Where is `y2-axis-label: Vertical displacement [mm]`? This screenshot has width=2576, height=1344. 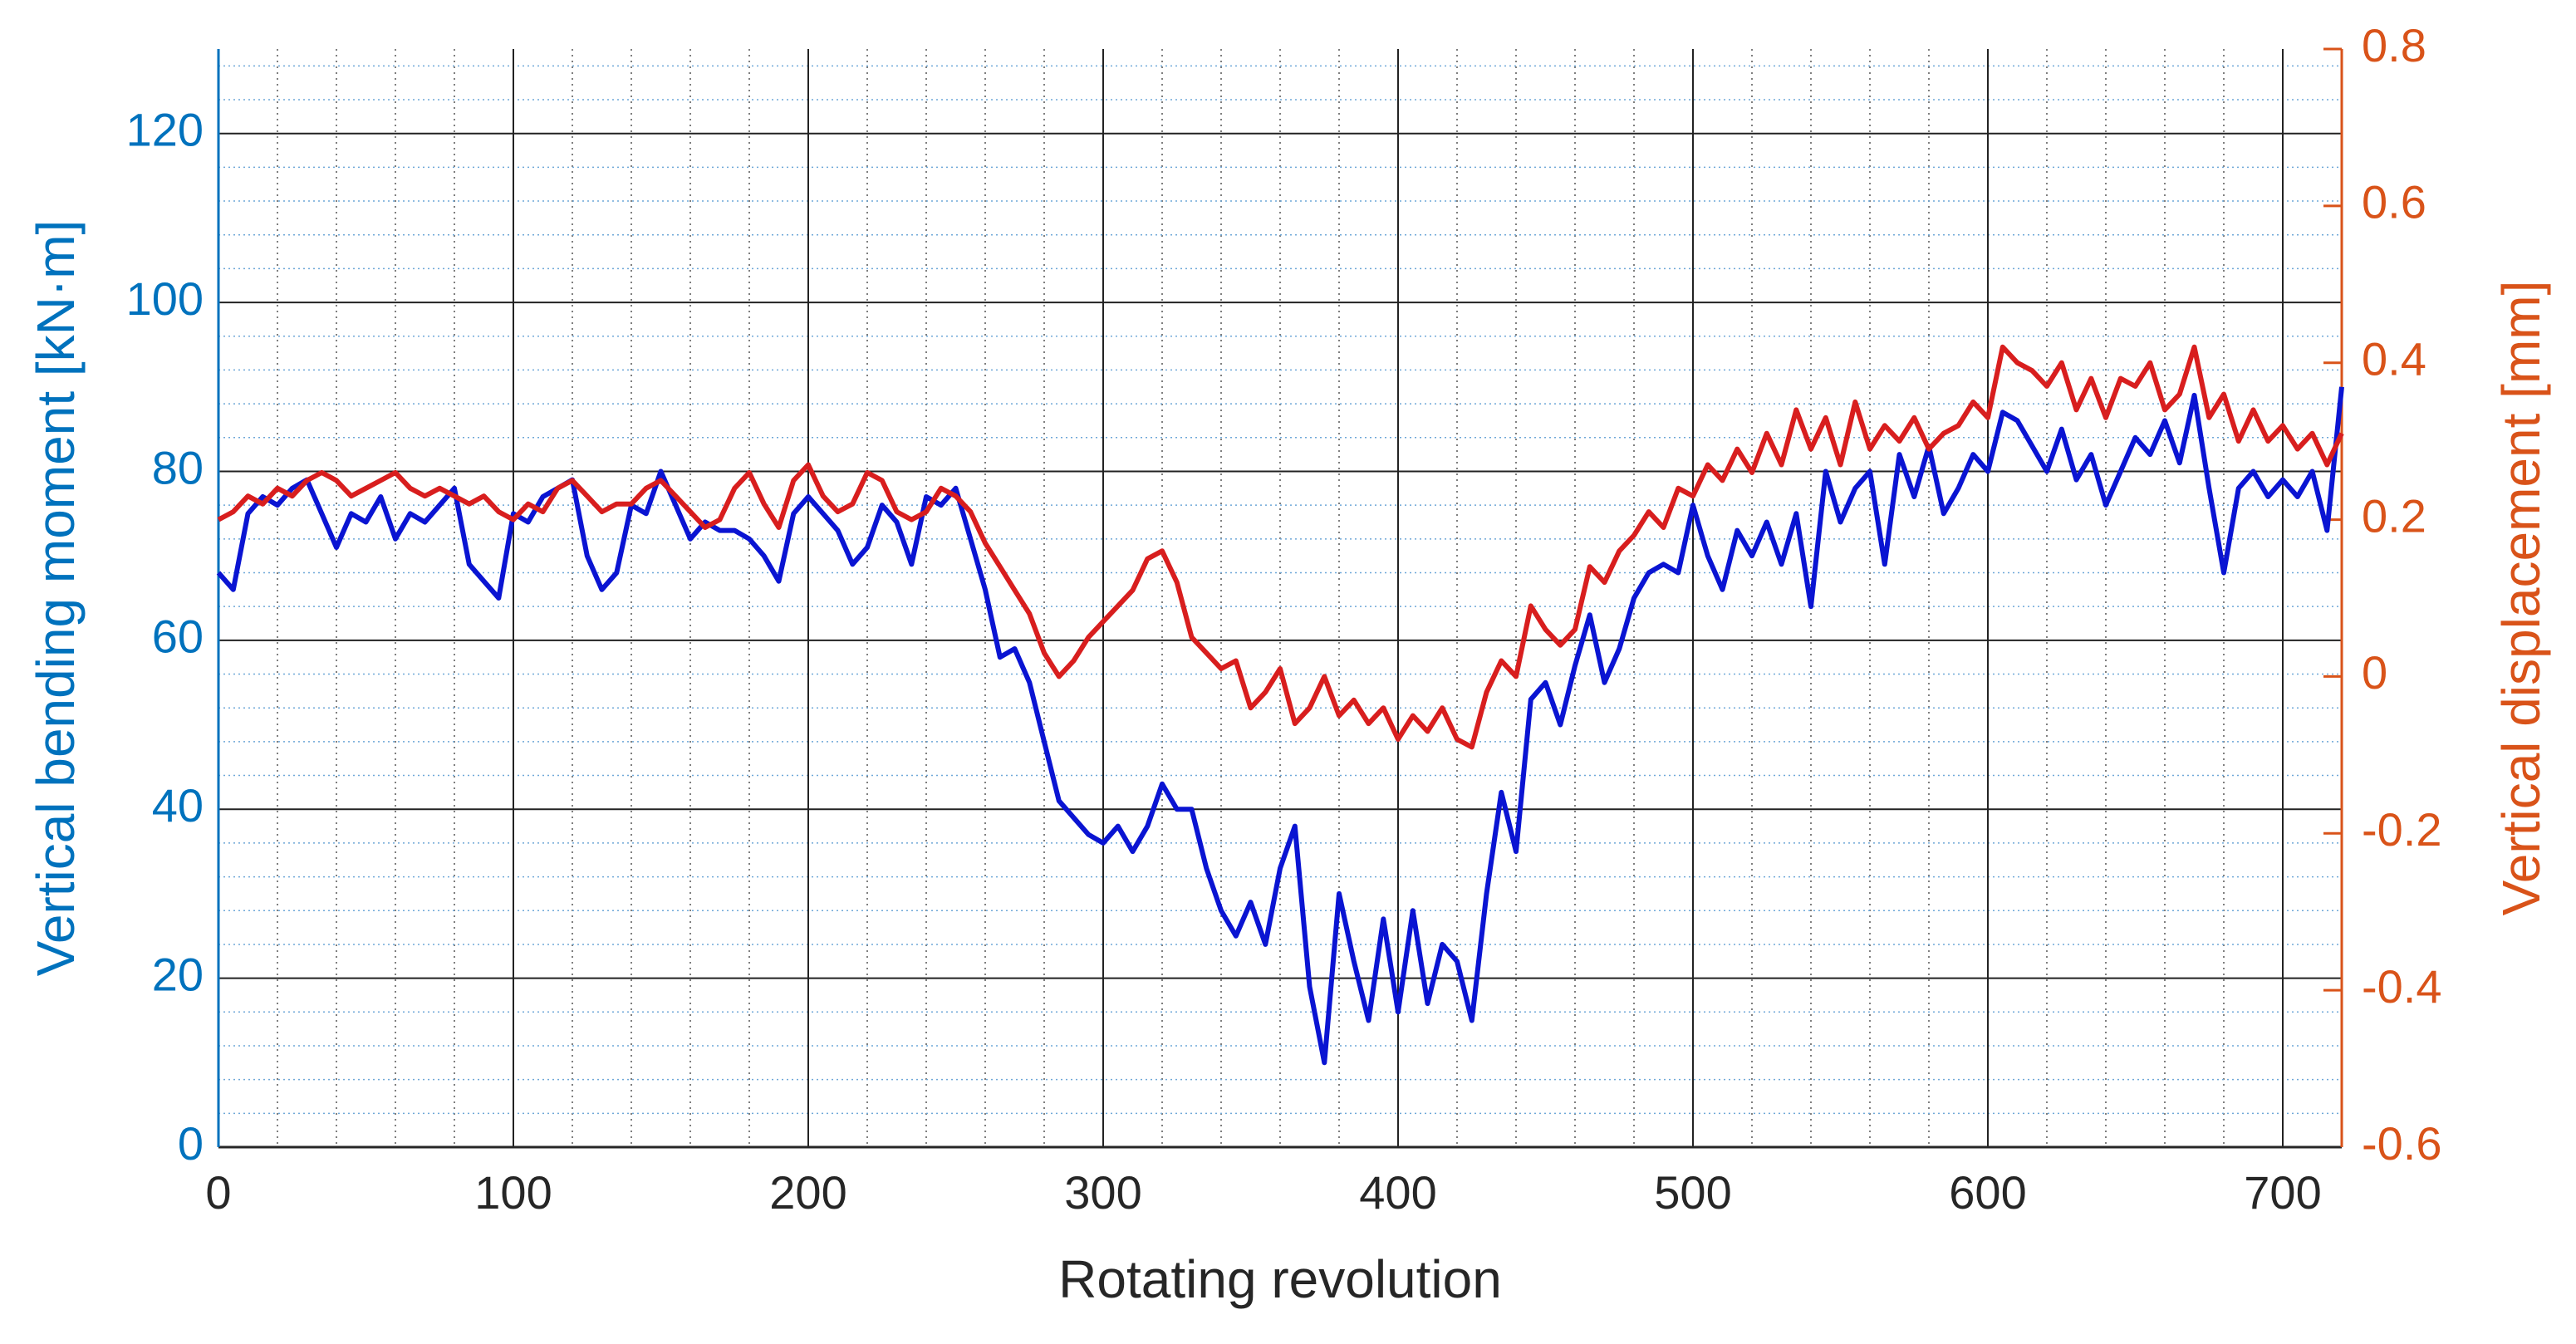
y2-axis-label: Vertical displacement [mm] is located at coordinates (2521, 598).